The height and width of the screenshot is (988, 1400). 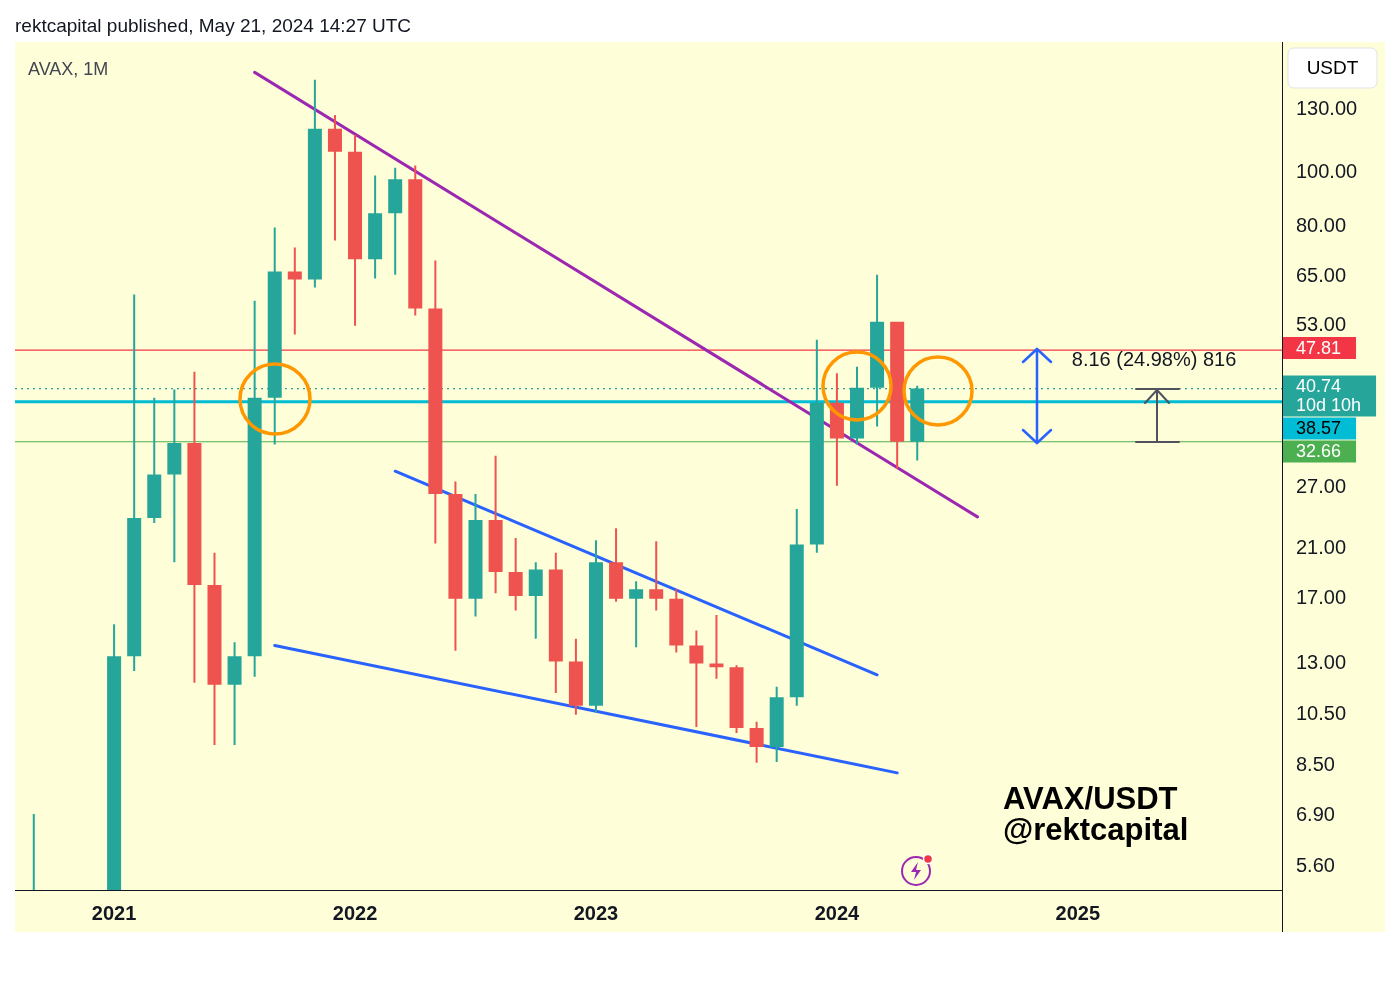 What do you see at coordinates (1327, 171) in the screenshot?
I see `y-tick-label: 100.00` at bounding box center [1327, 171].